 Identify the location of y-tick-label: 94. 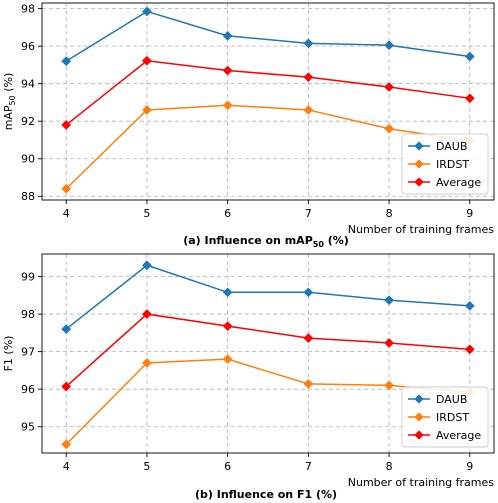
(28, 84).